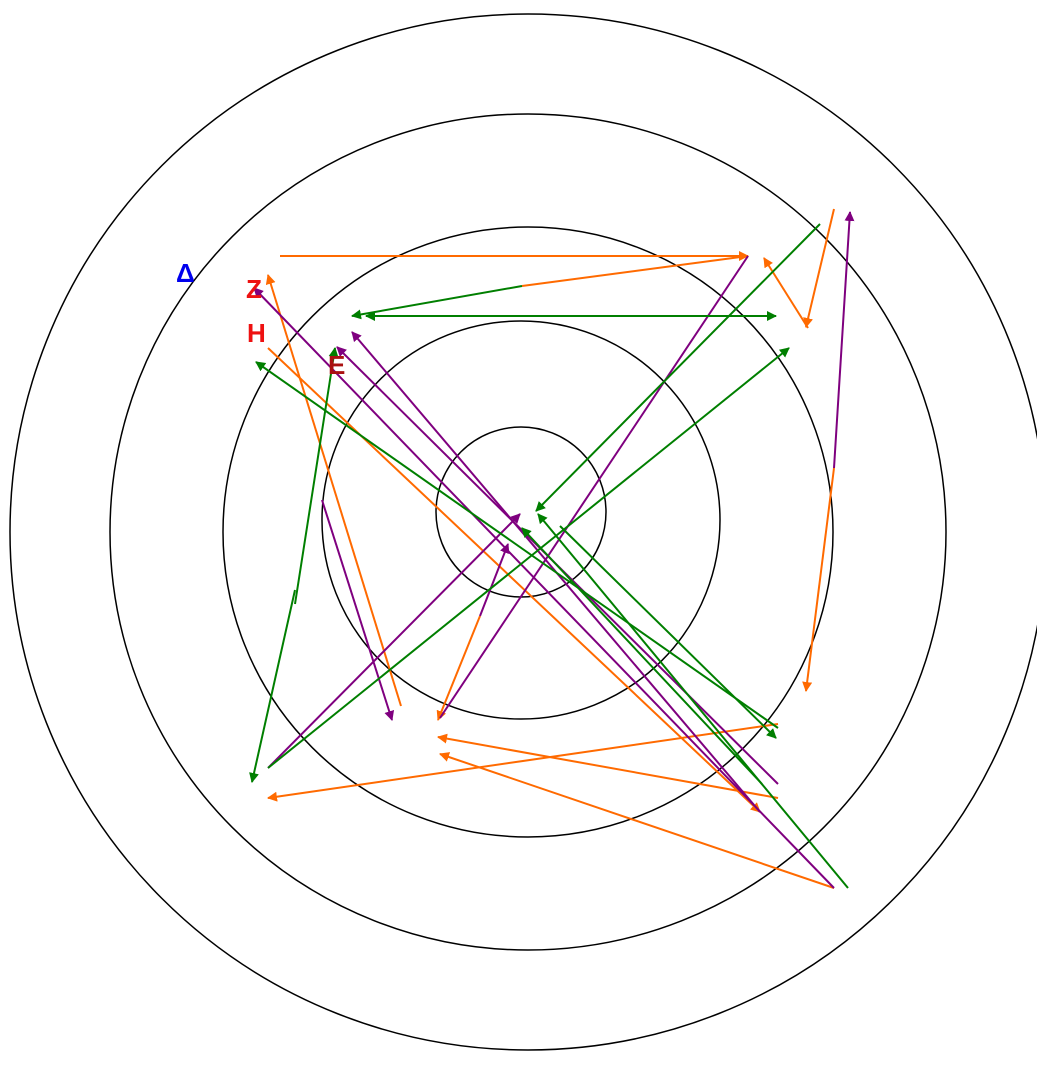  I want to click on label-zeta: Z, so click(254, 289).